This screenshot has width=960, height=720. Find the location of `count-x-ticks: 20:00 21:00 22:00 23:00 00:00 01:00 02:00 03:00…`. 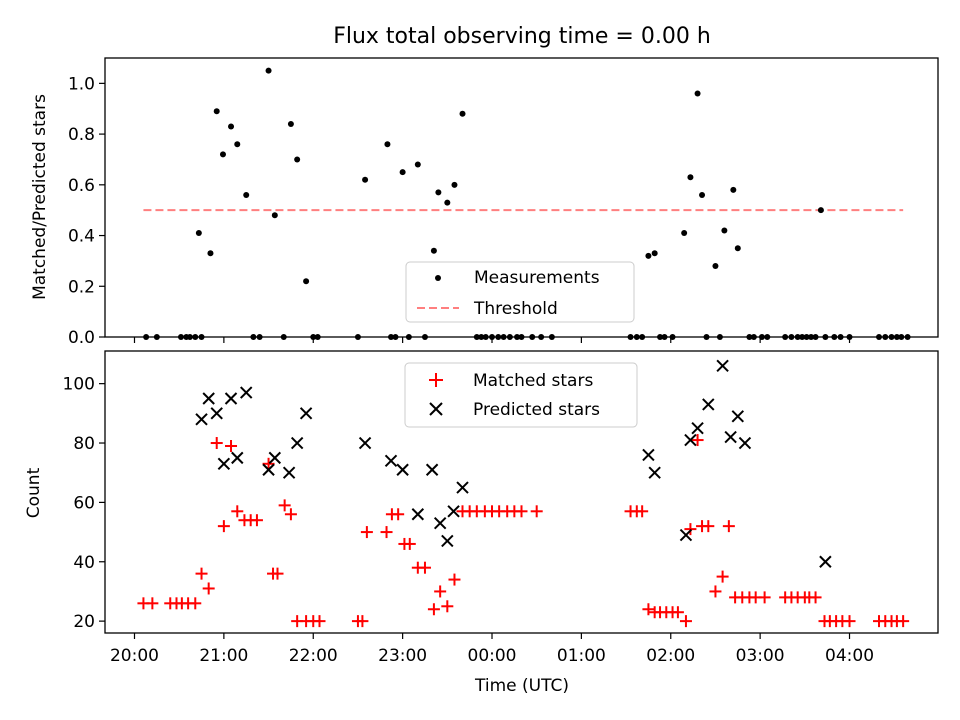

count-x-ticks: 20:00 21:00 22:00 23:00 00:00 01:00 02:00 03:00… is located at coordinates (492, 649).